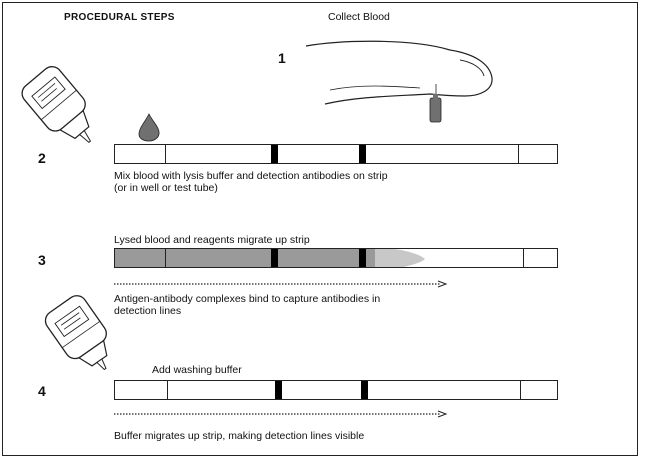 This screenshot has width=650, height=464. I want to click on migration-fill, so click(246, 258).